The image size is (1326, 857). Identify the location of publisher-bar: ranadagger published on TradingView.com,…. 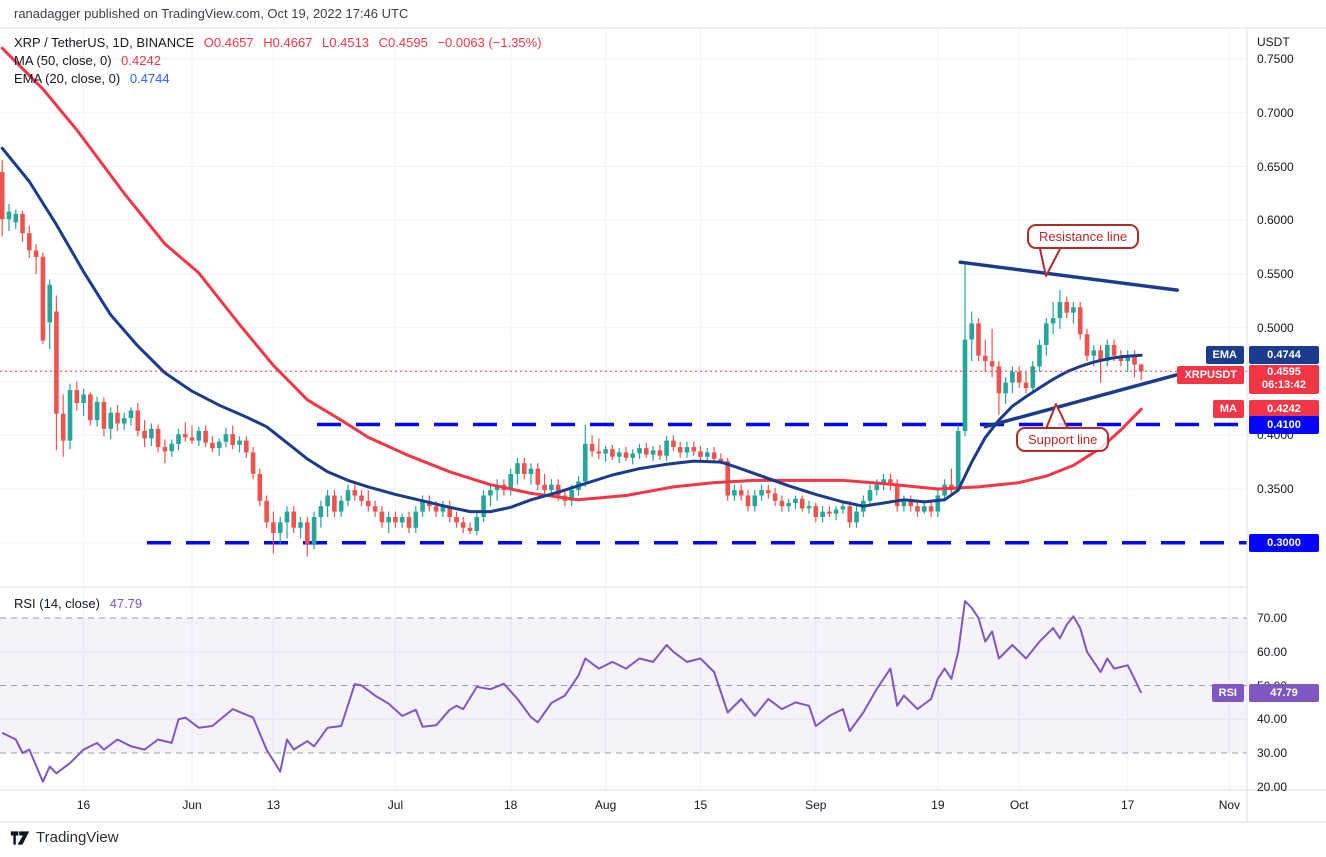
(663, 14).